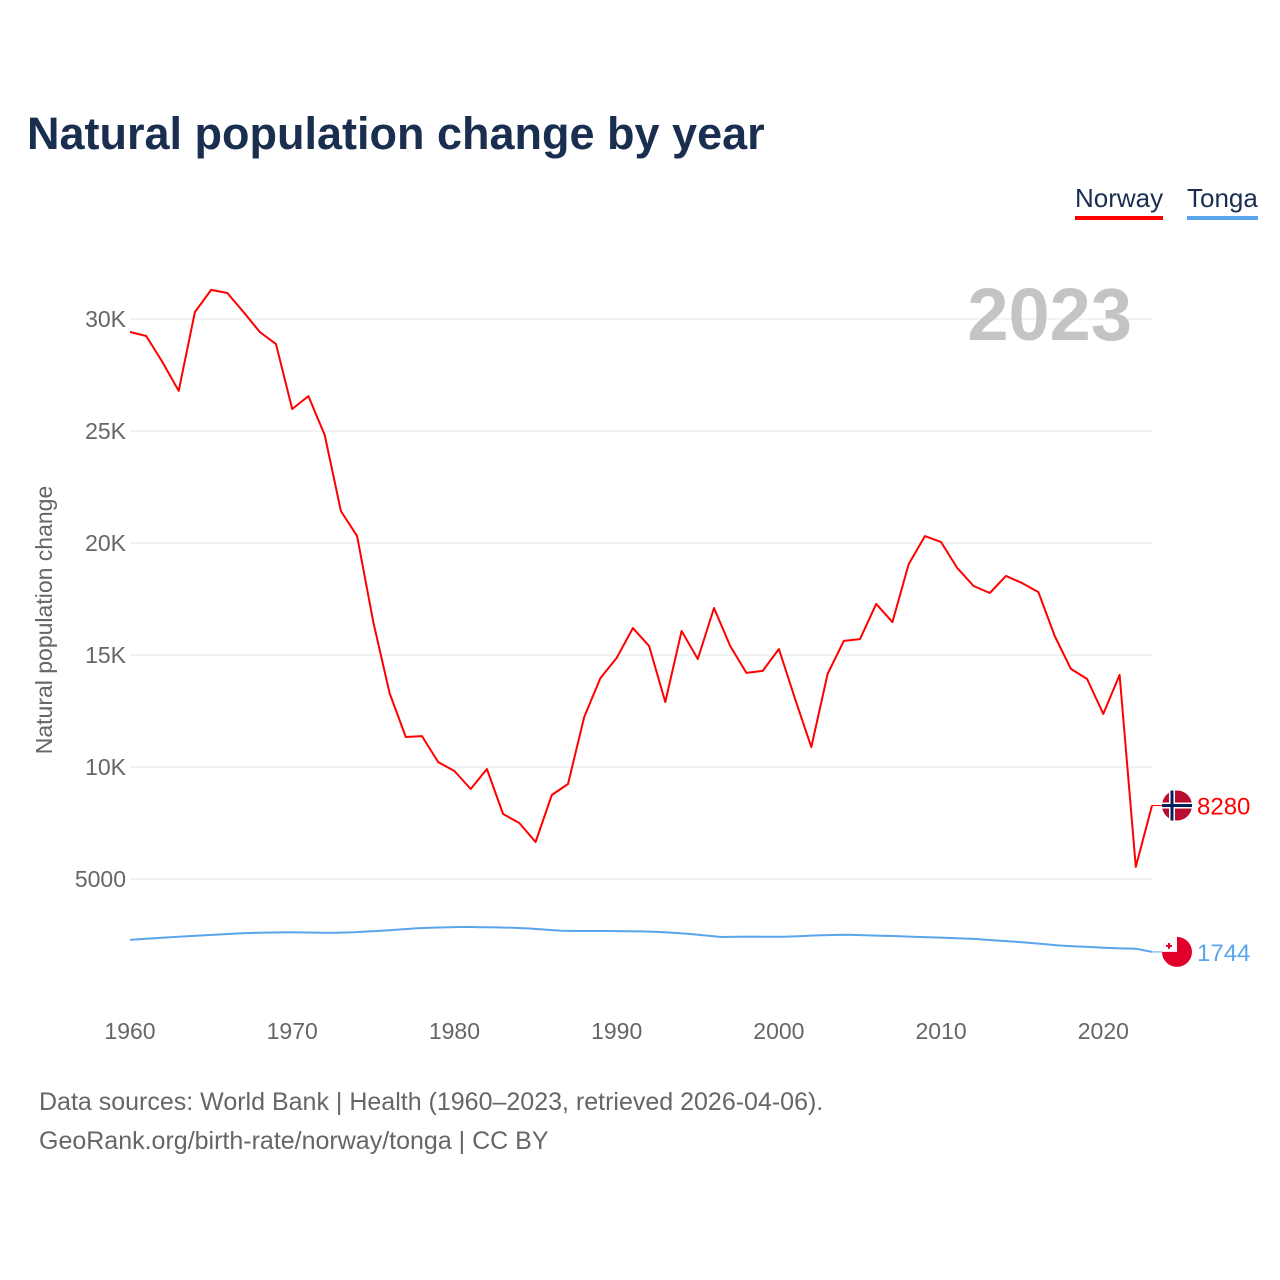 This screenshot has width=1280, height=1280. I want to click on y-tick-label: 25K, so click(106, 431).